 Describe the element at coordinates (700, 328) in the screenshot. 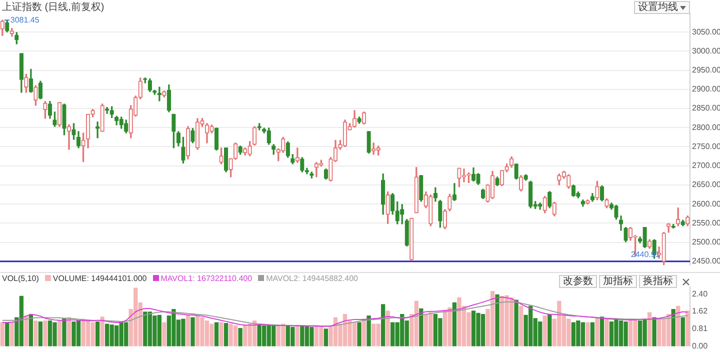

I see `y-tick-label: 0.81` at that location.